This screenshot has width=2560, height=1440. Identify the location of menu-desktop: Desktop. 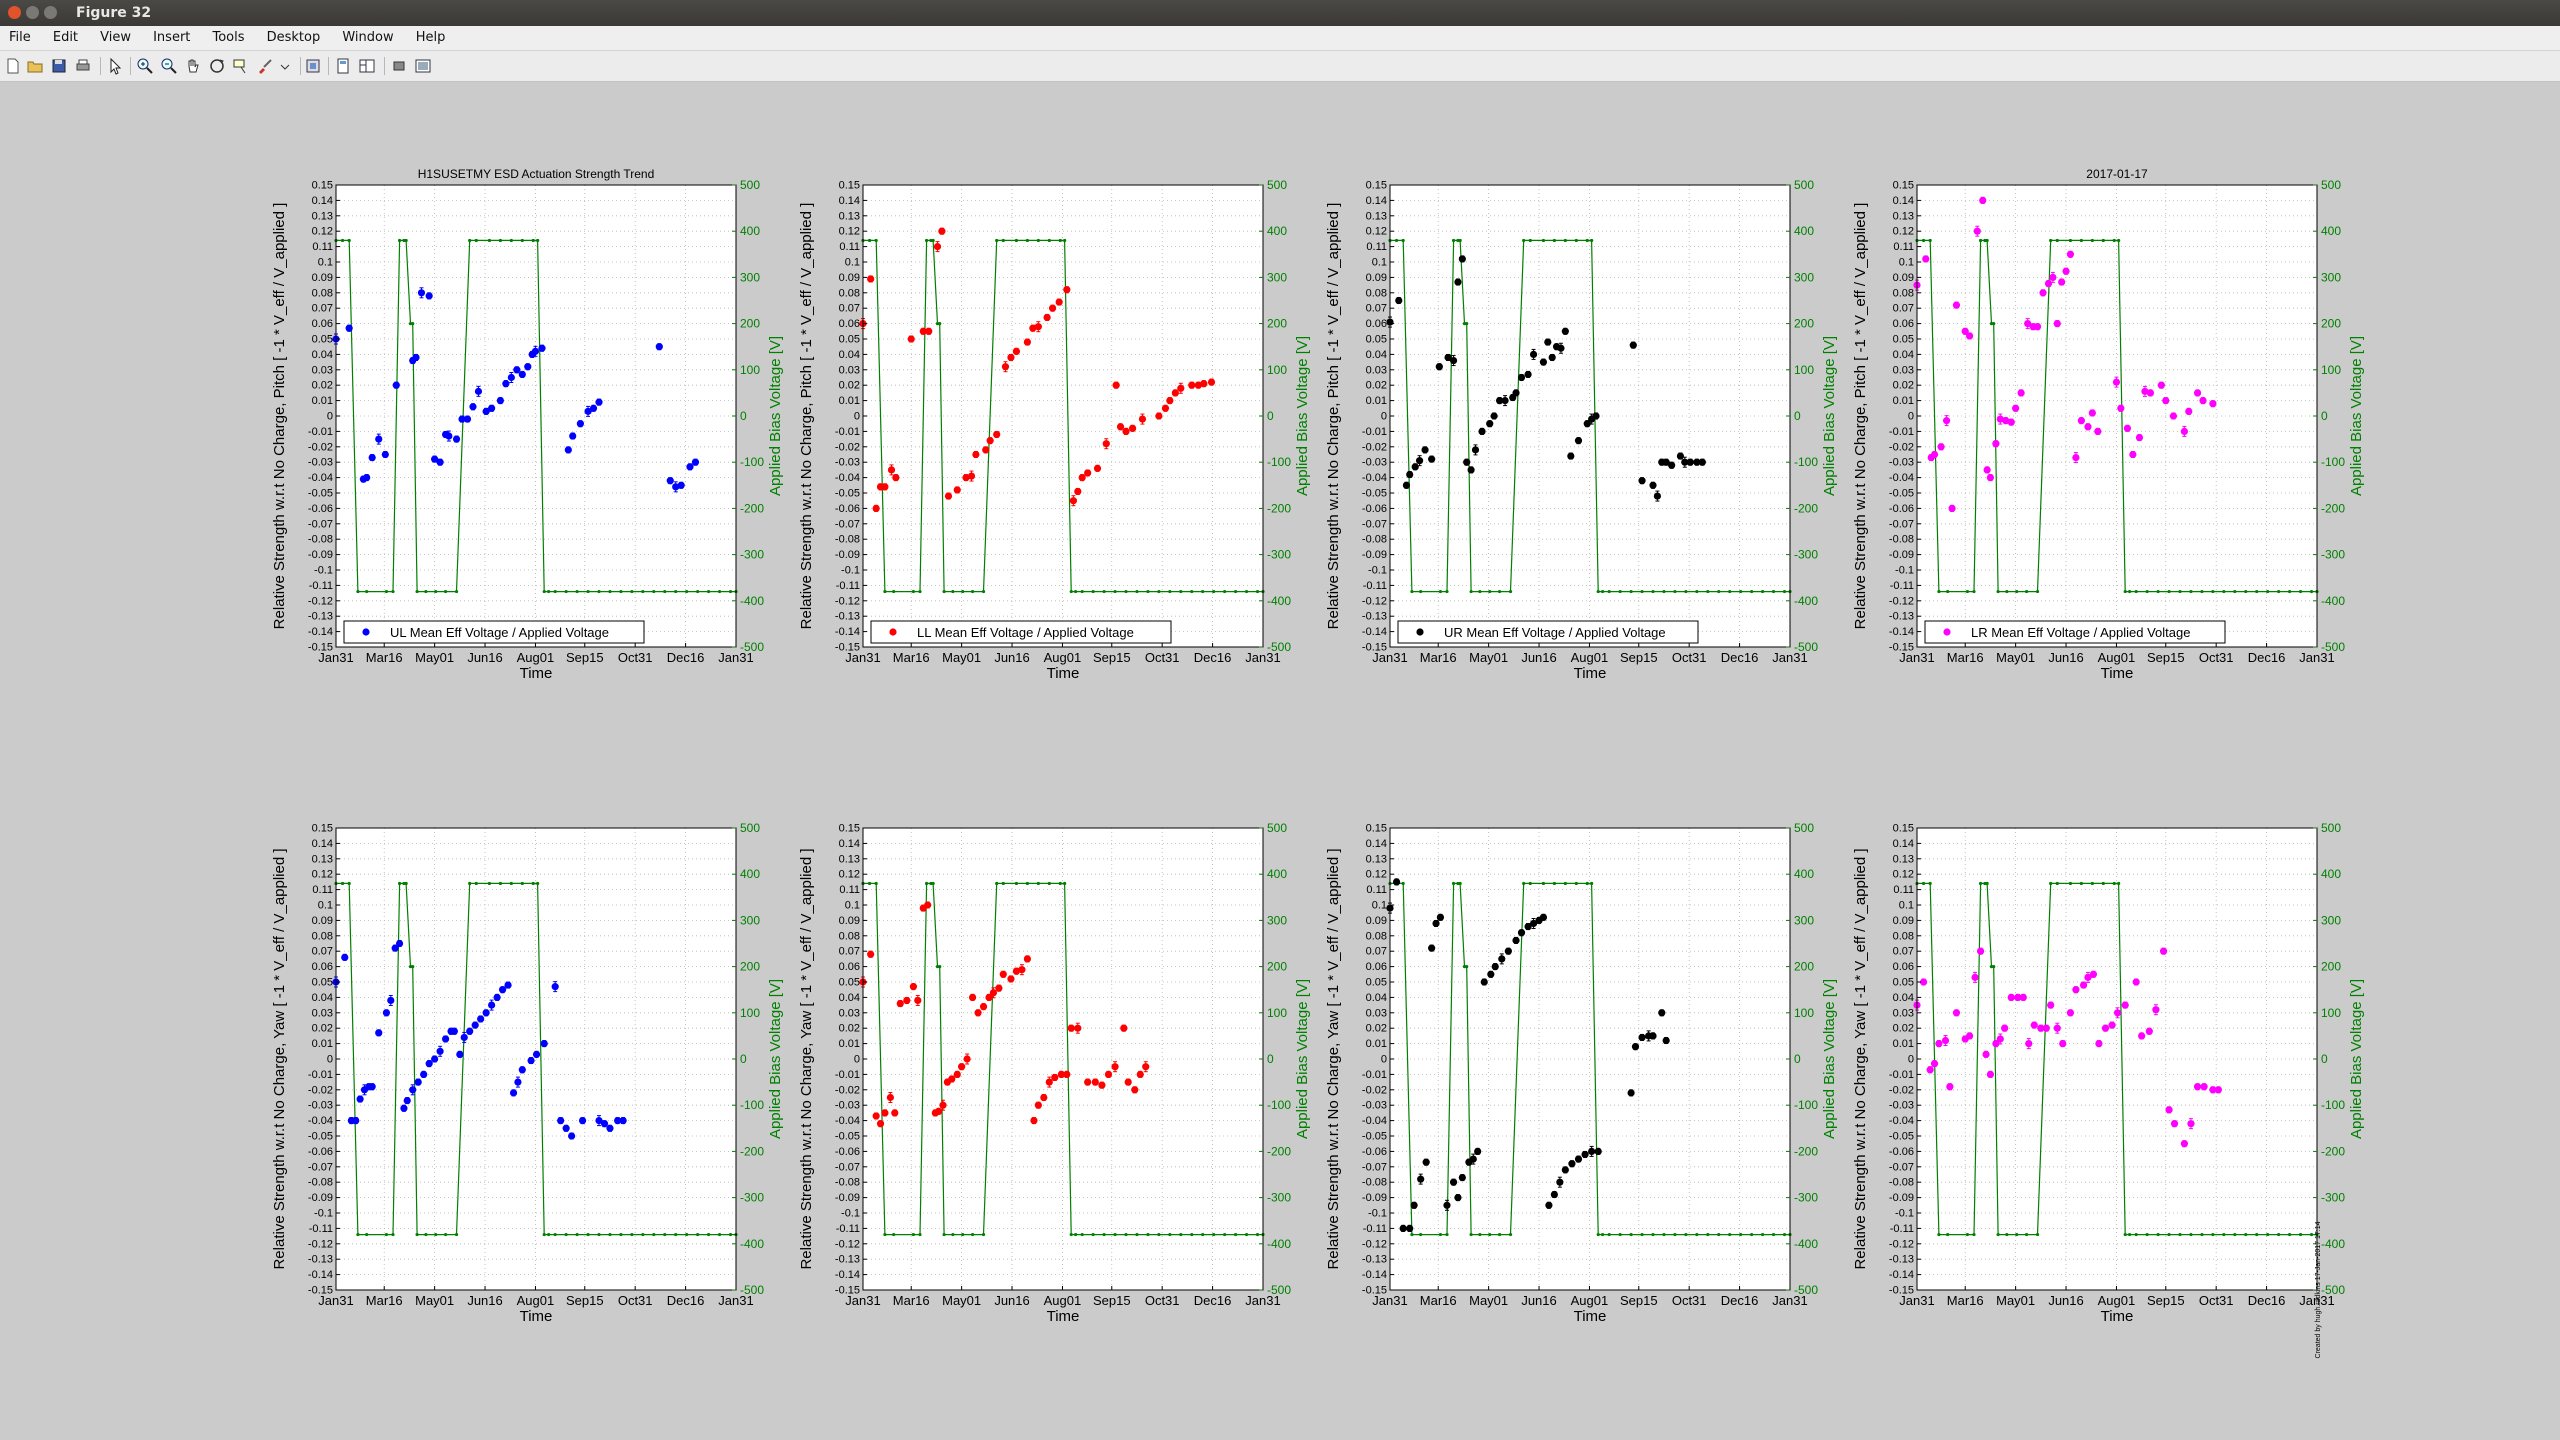
(293, 37).